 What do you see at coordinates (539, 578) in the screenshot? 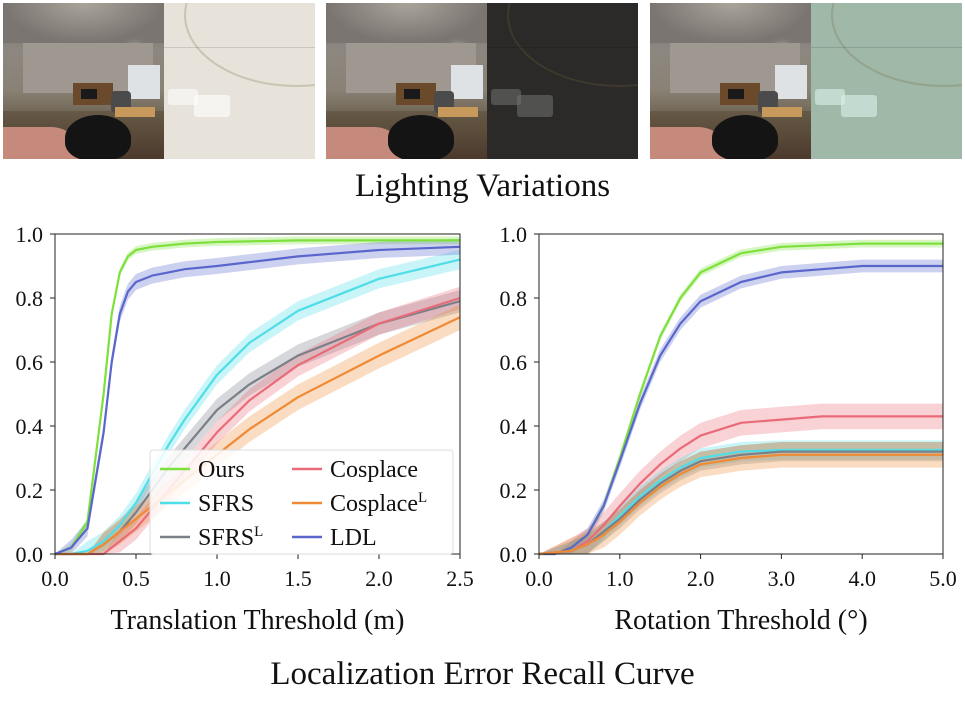
I see `rotation-x-tick-label: 0.0` at bounding box center [539, 578].